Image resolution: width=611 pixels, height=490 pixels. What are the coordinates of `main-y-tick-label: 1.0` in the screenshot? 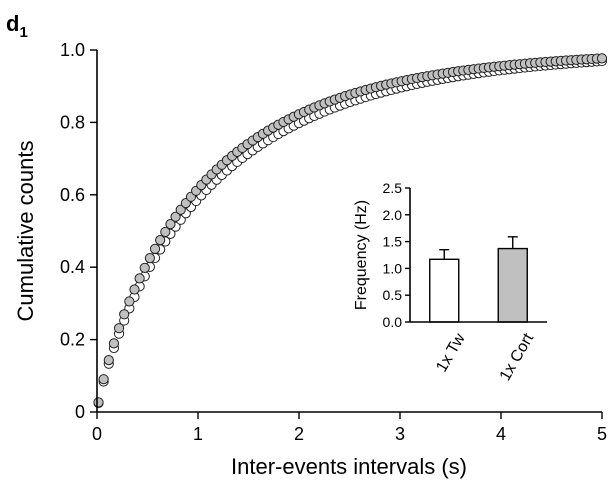 It's located at (72, 50).